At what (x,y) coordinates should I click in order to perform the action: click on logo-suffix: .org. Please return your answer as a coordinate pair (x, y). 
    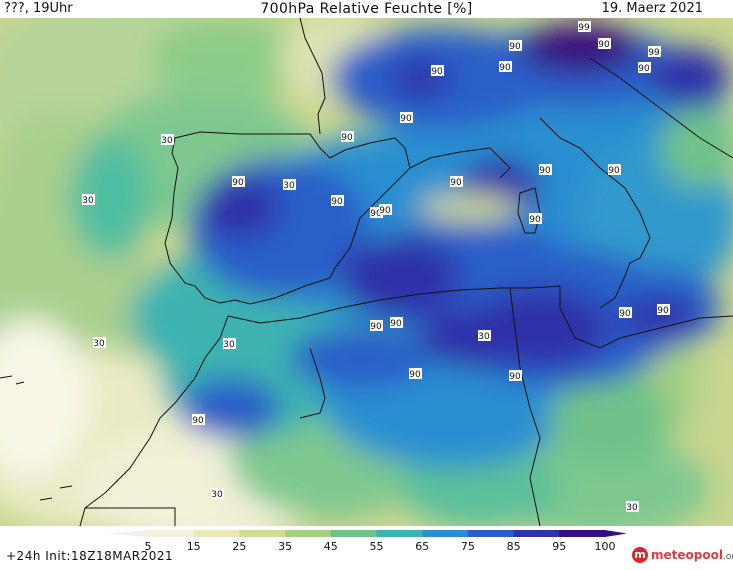
    Looking at the image, I should click on (727, 557).